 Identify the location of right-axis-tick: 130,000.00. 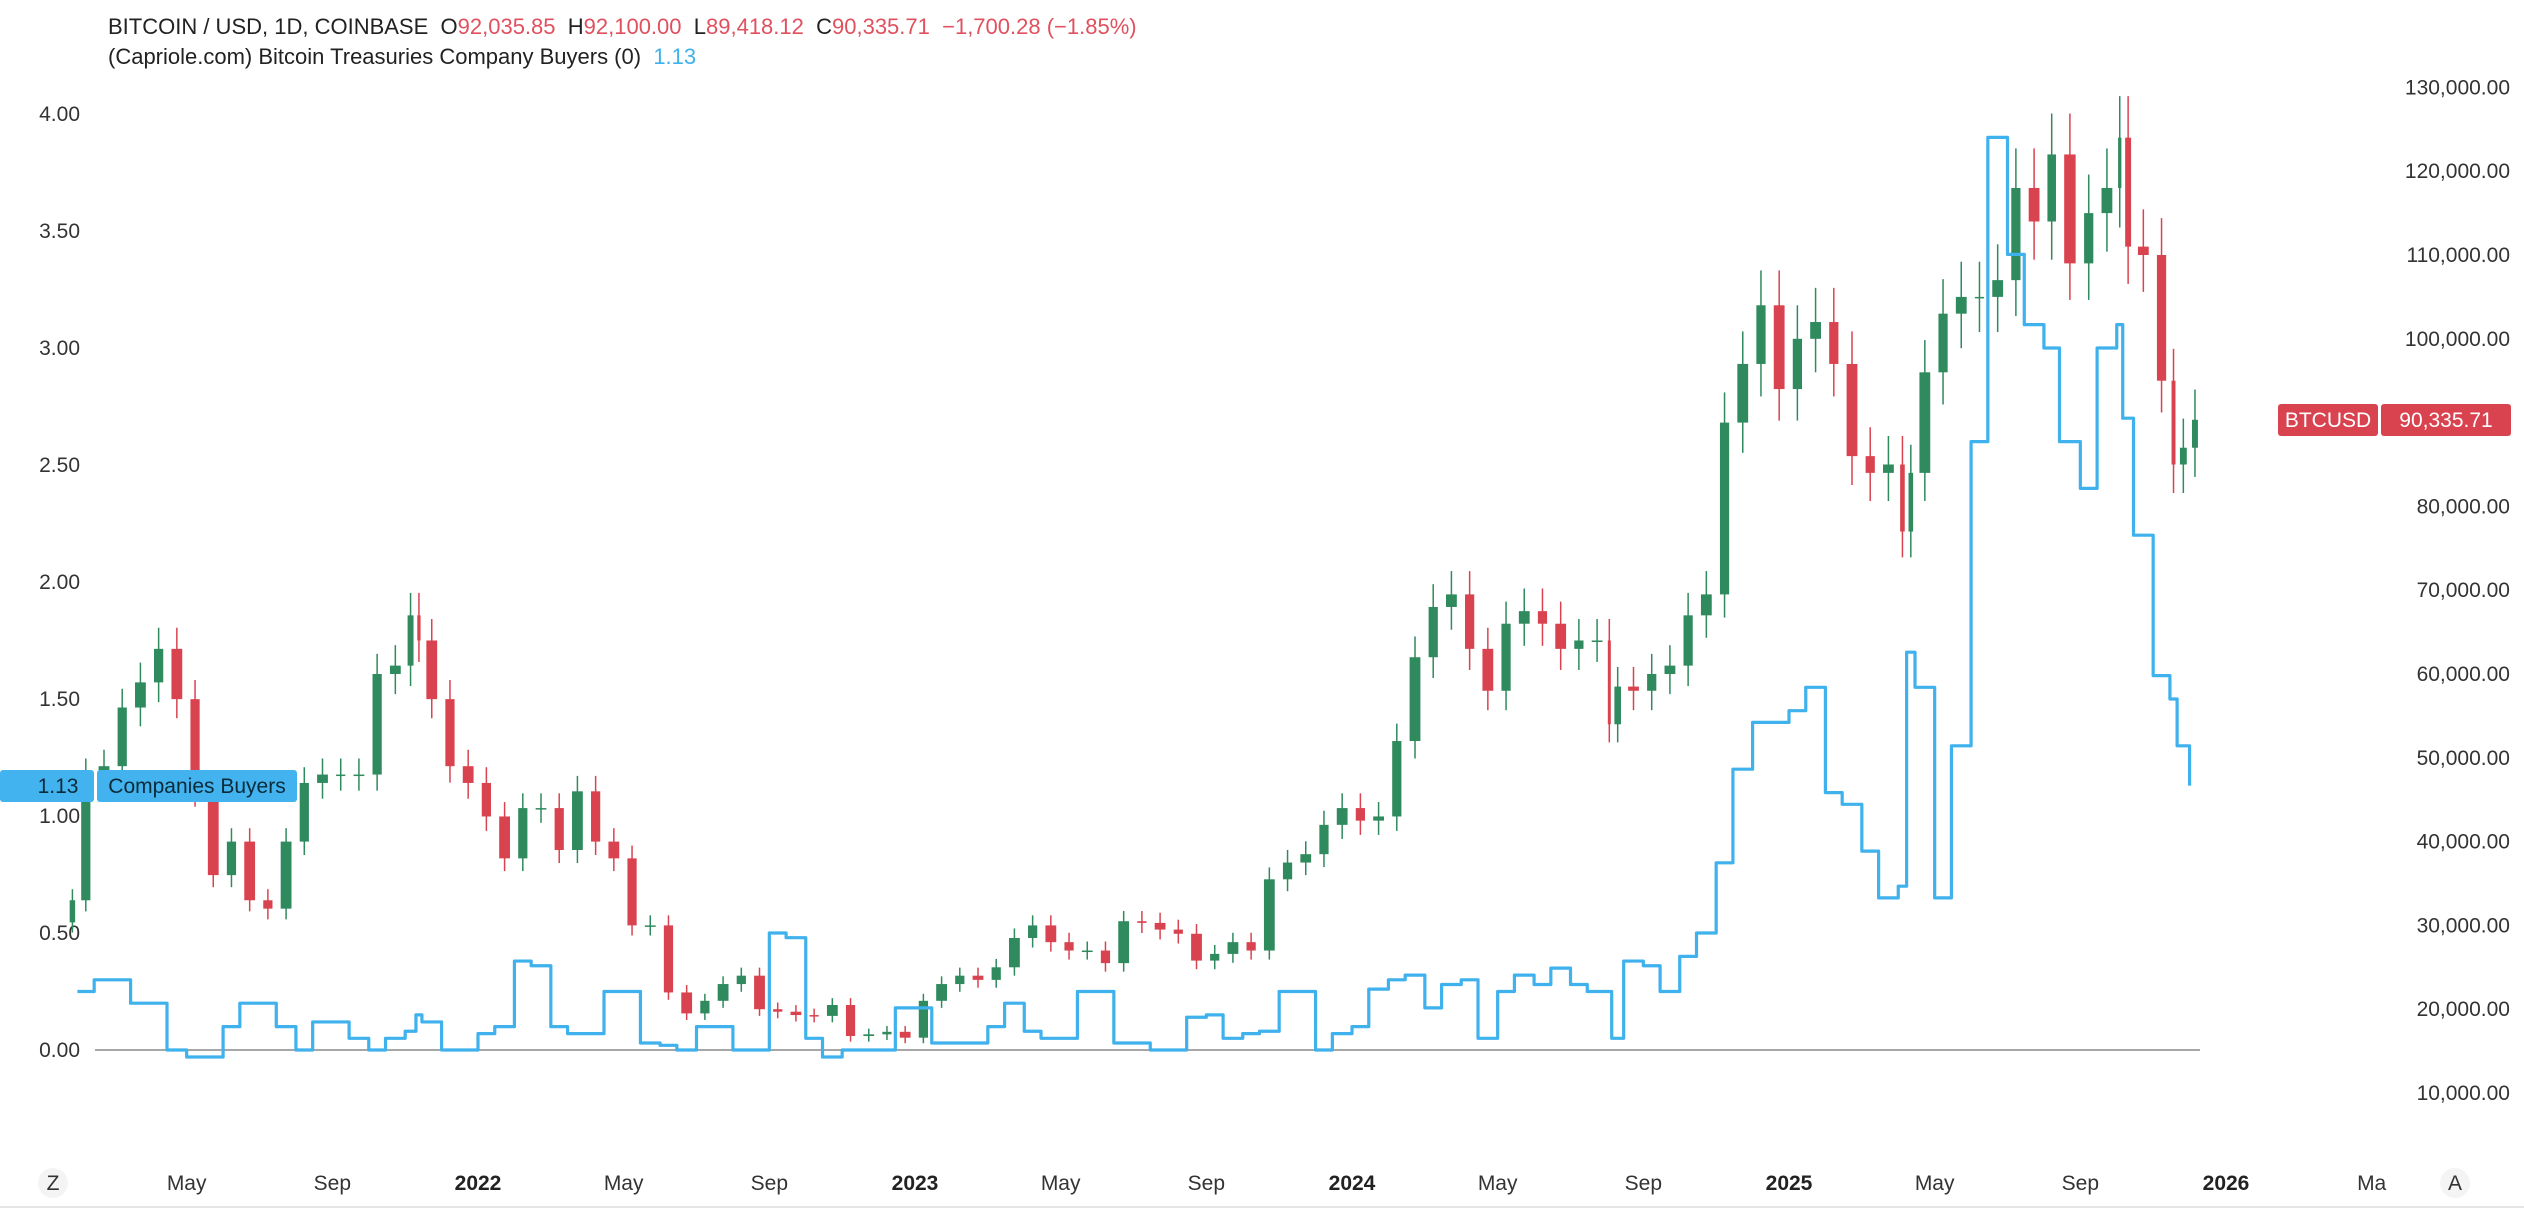
(2457, 87).